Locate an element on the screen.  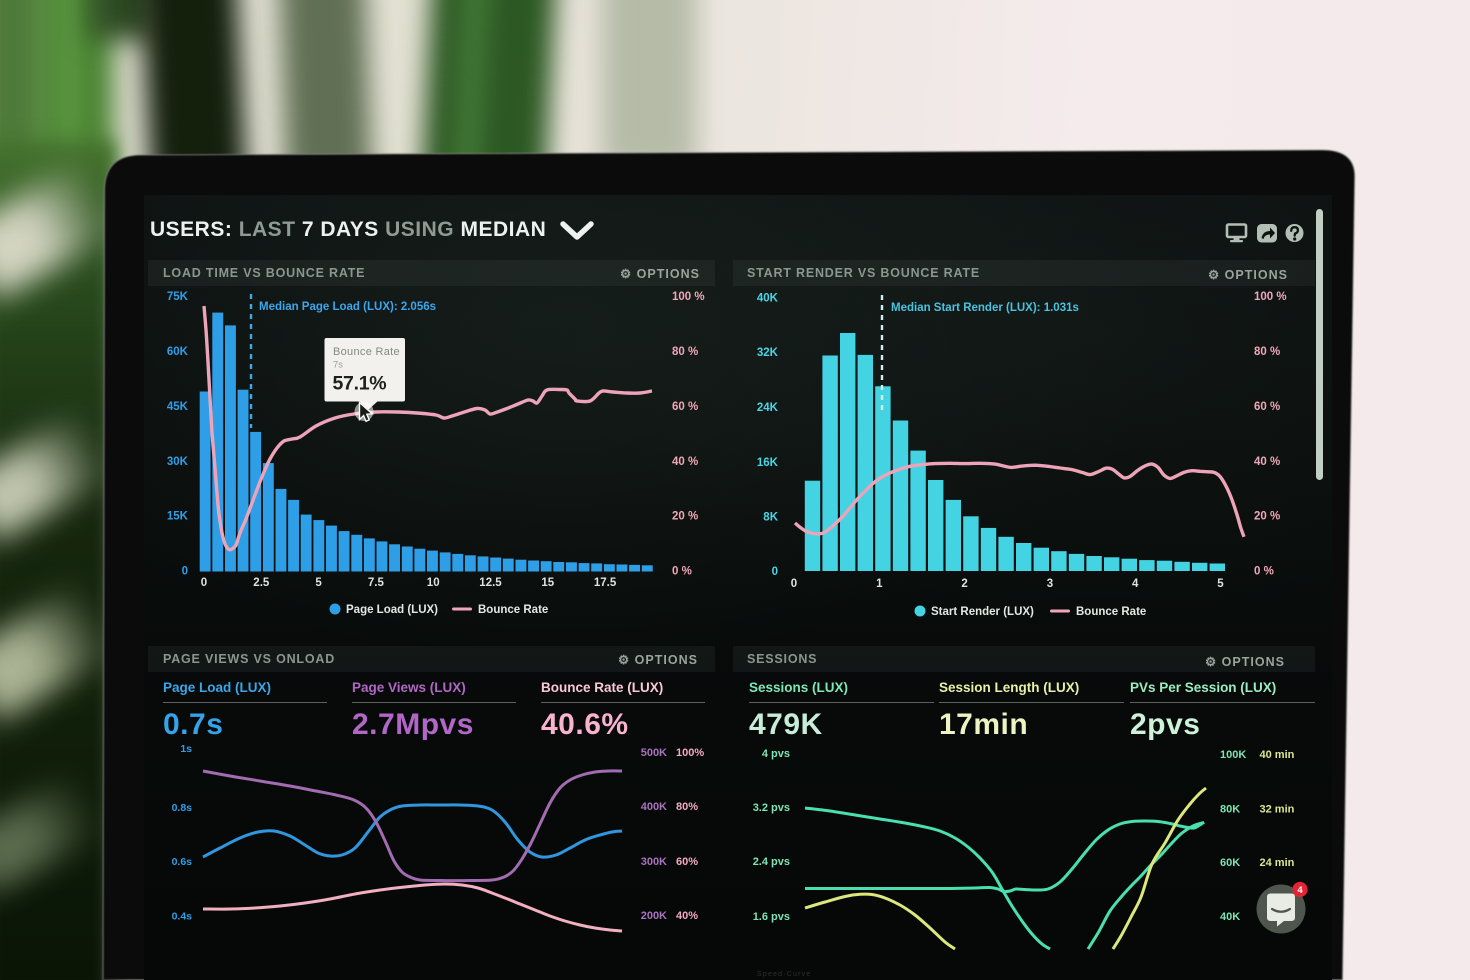
svg-text: 2.4 pvs is located at coordinates (771, 862).